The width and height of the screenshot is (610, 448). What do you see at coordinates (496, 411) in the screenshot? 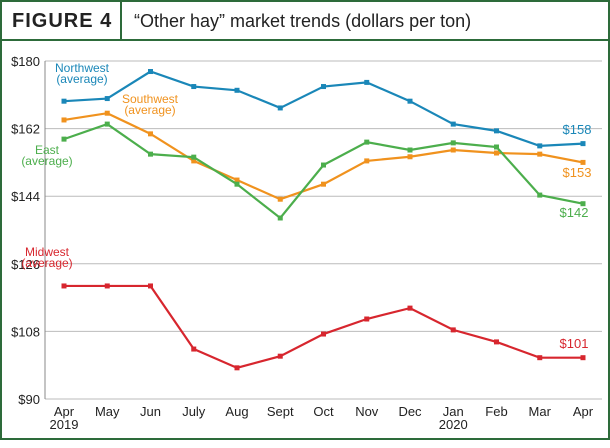
I see `x-tick-label: Feb` at bounding box center [496, 411].